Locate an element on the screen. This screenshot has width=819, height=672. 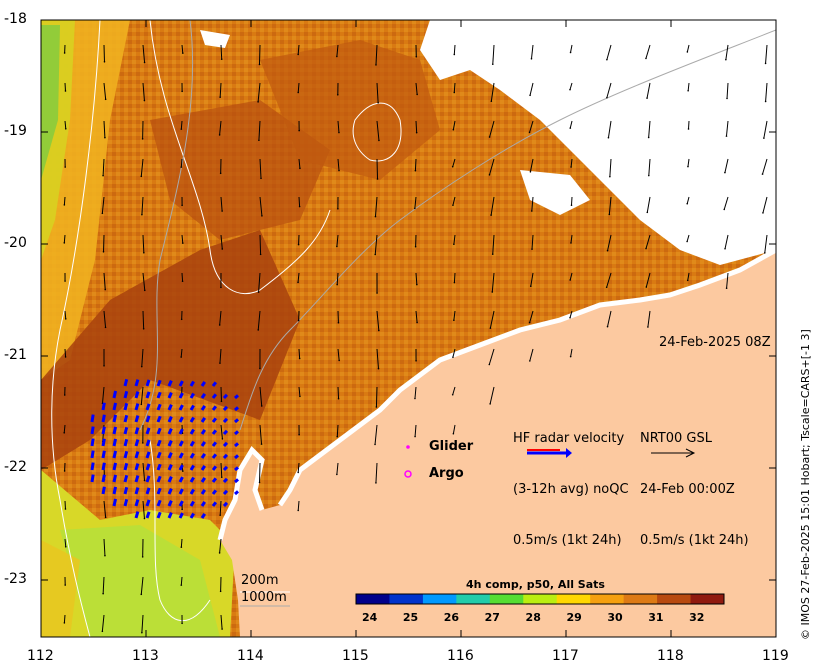
colorbar-frame is located at coordinates (540, 599).